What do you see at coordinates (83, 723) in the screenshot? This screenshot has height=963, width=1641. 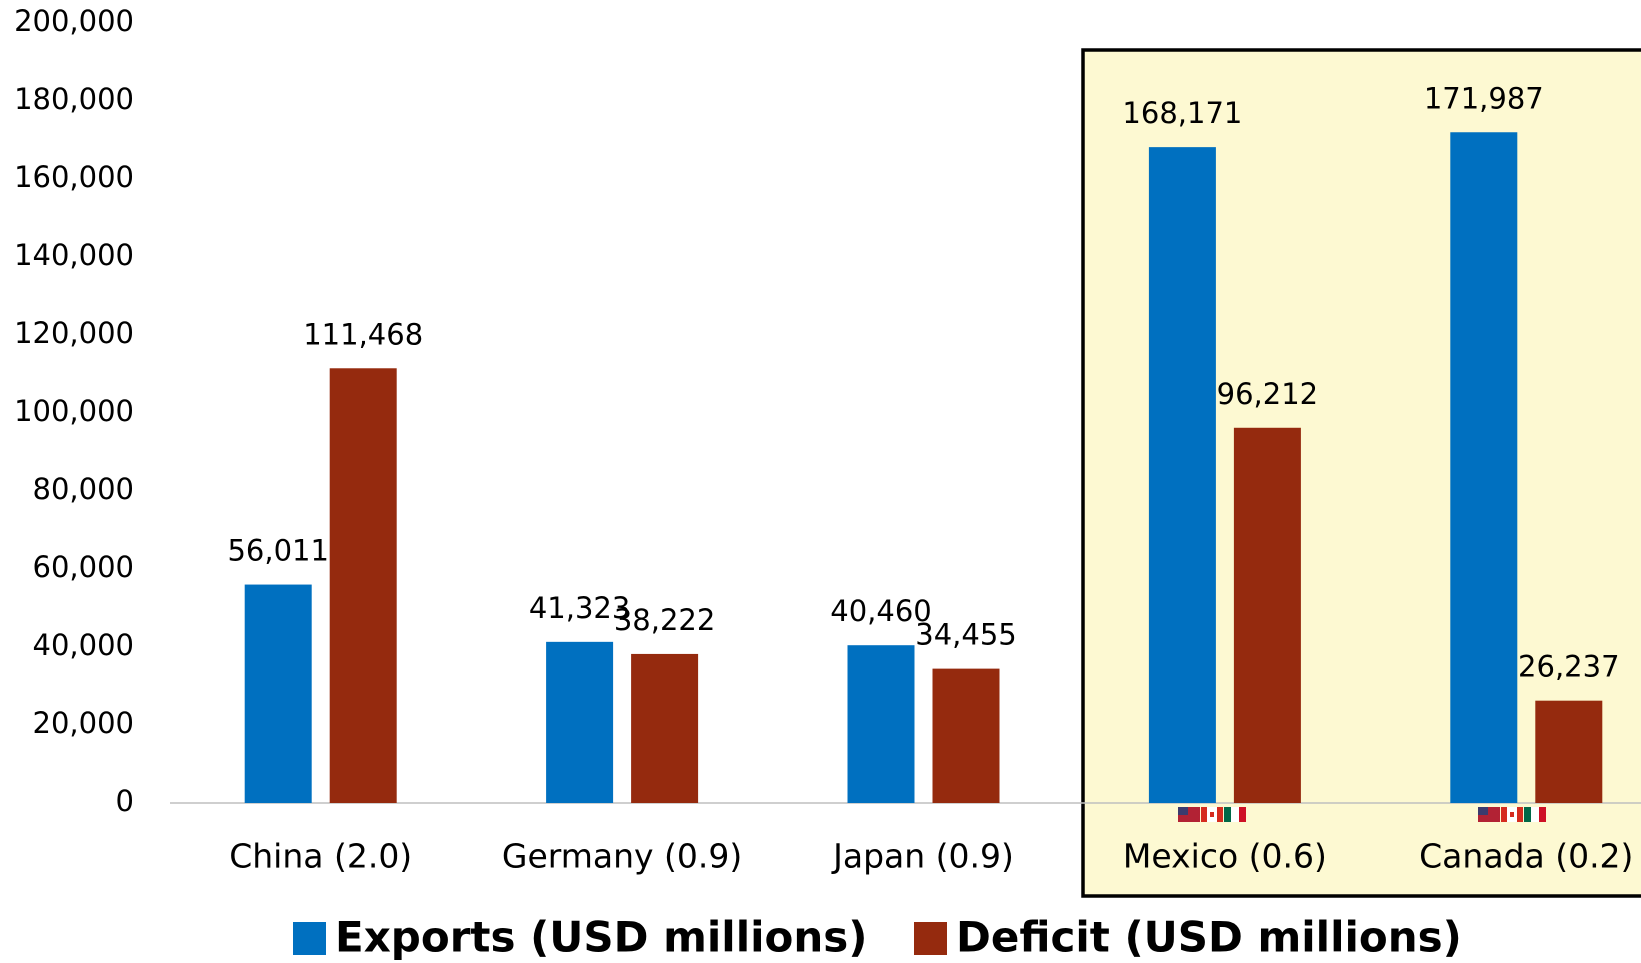 I see `y-tick-label: 20,000` at bounding box center [83, 723].